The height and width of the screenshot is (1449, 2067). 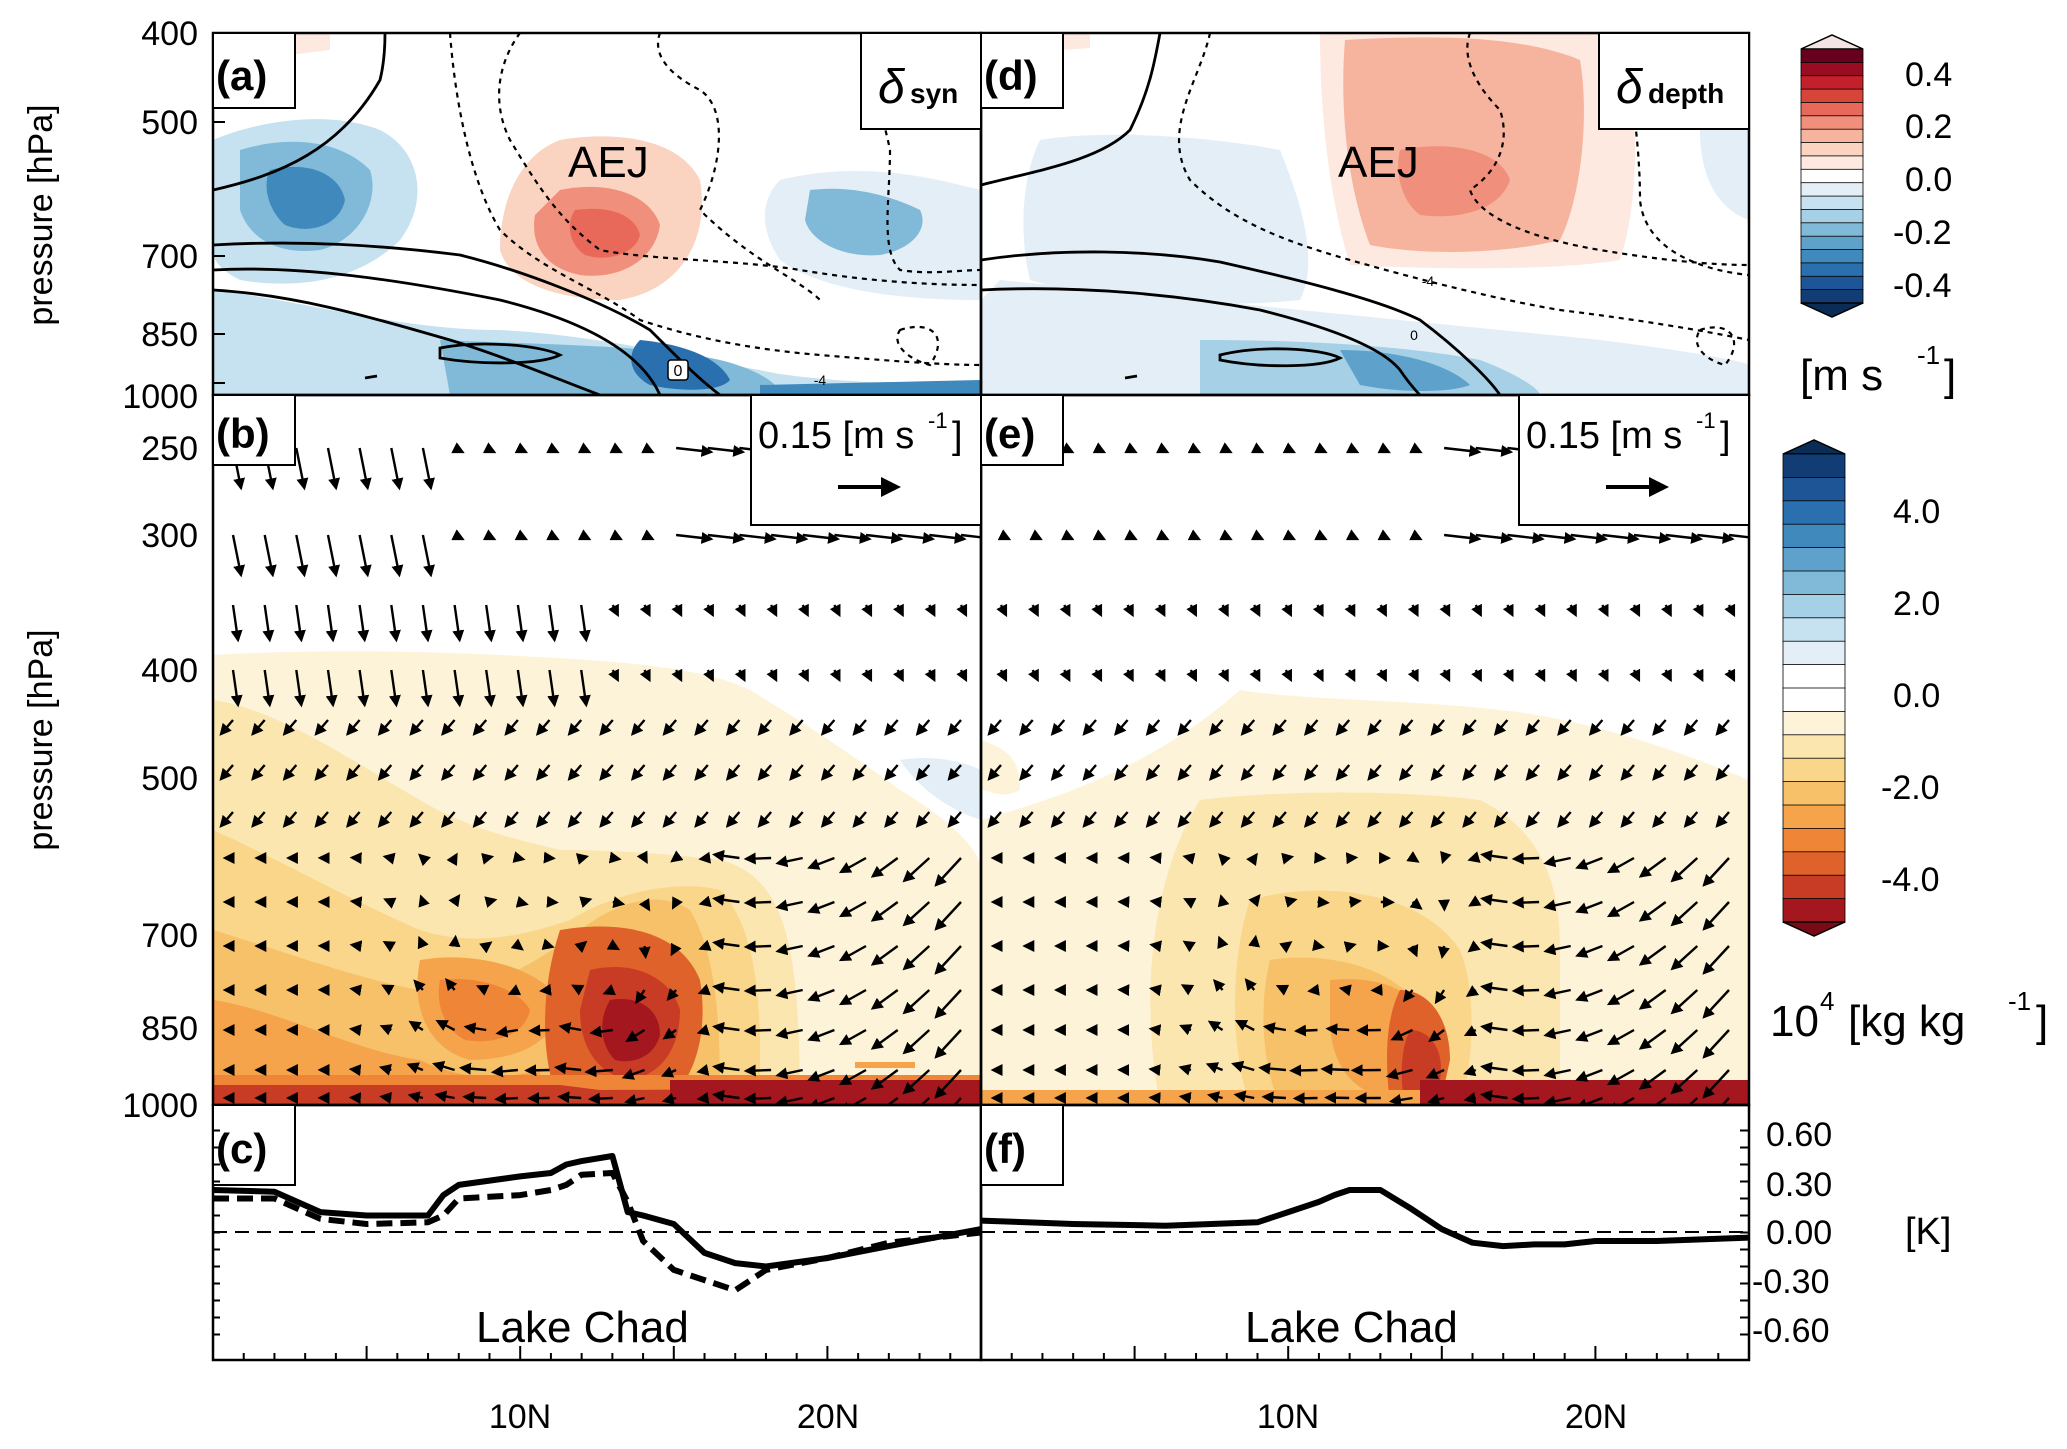 What do you see at coordinates (1916, 604) in the screenshot?
I see `cbar-q-tick-1: 2.0` at bounding box center [1916, 604].